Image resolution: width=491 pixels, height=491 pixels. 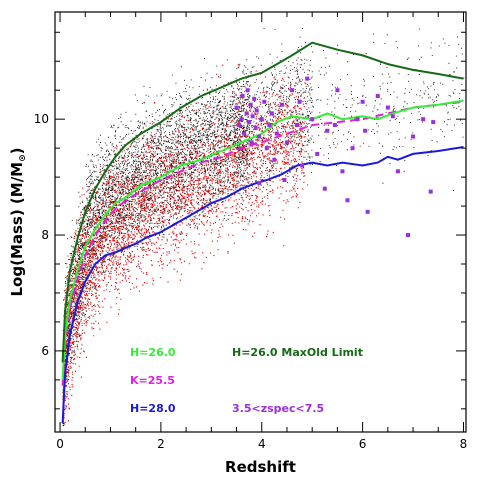 I want to click on y-tick-label: 6, so click(x=45, y=351).